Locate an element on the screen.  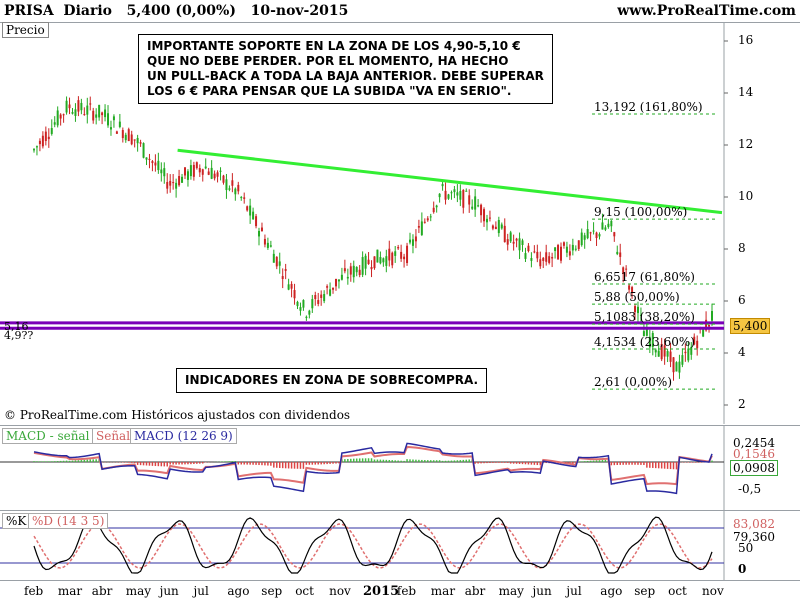
k-legend: %K is located at coordinates (16, 521).